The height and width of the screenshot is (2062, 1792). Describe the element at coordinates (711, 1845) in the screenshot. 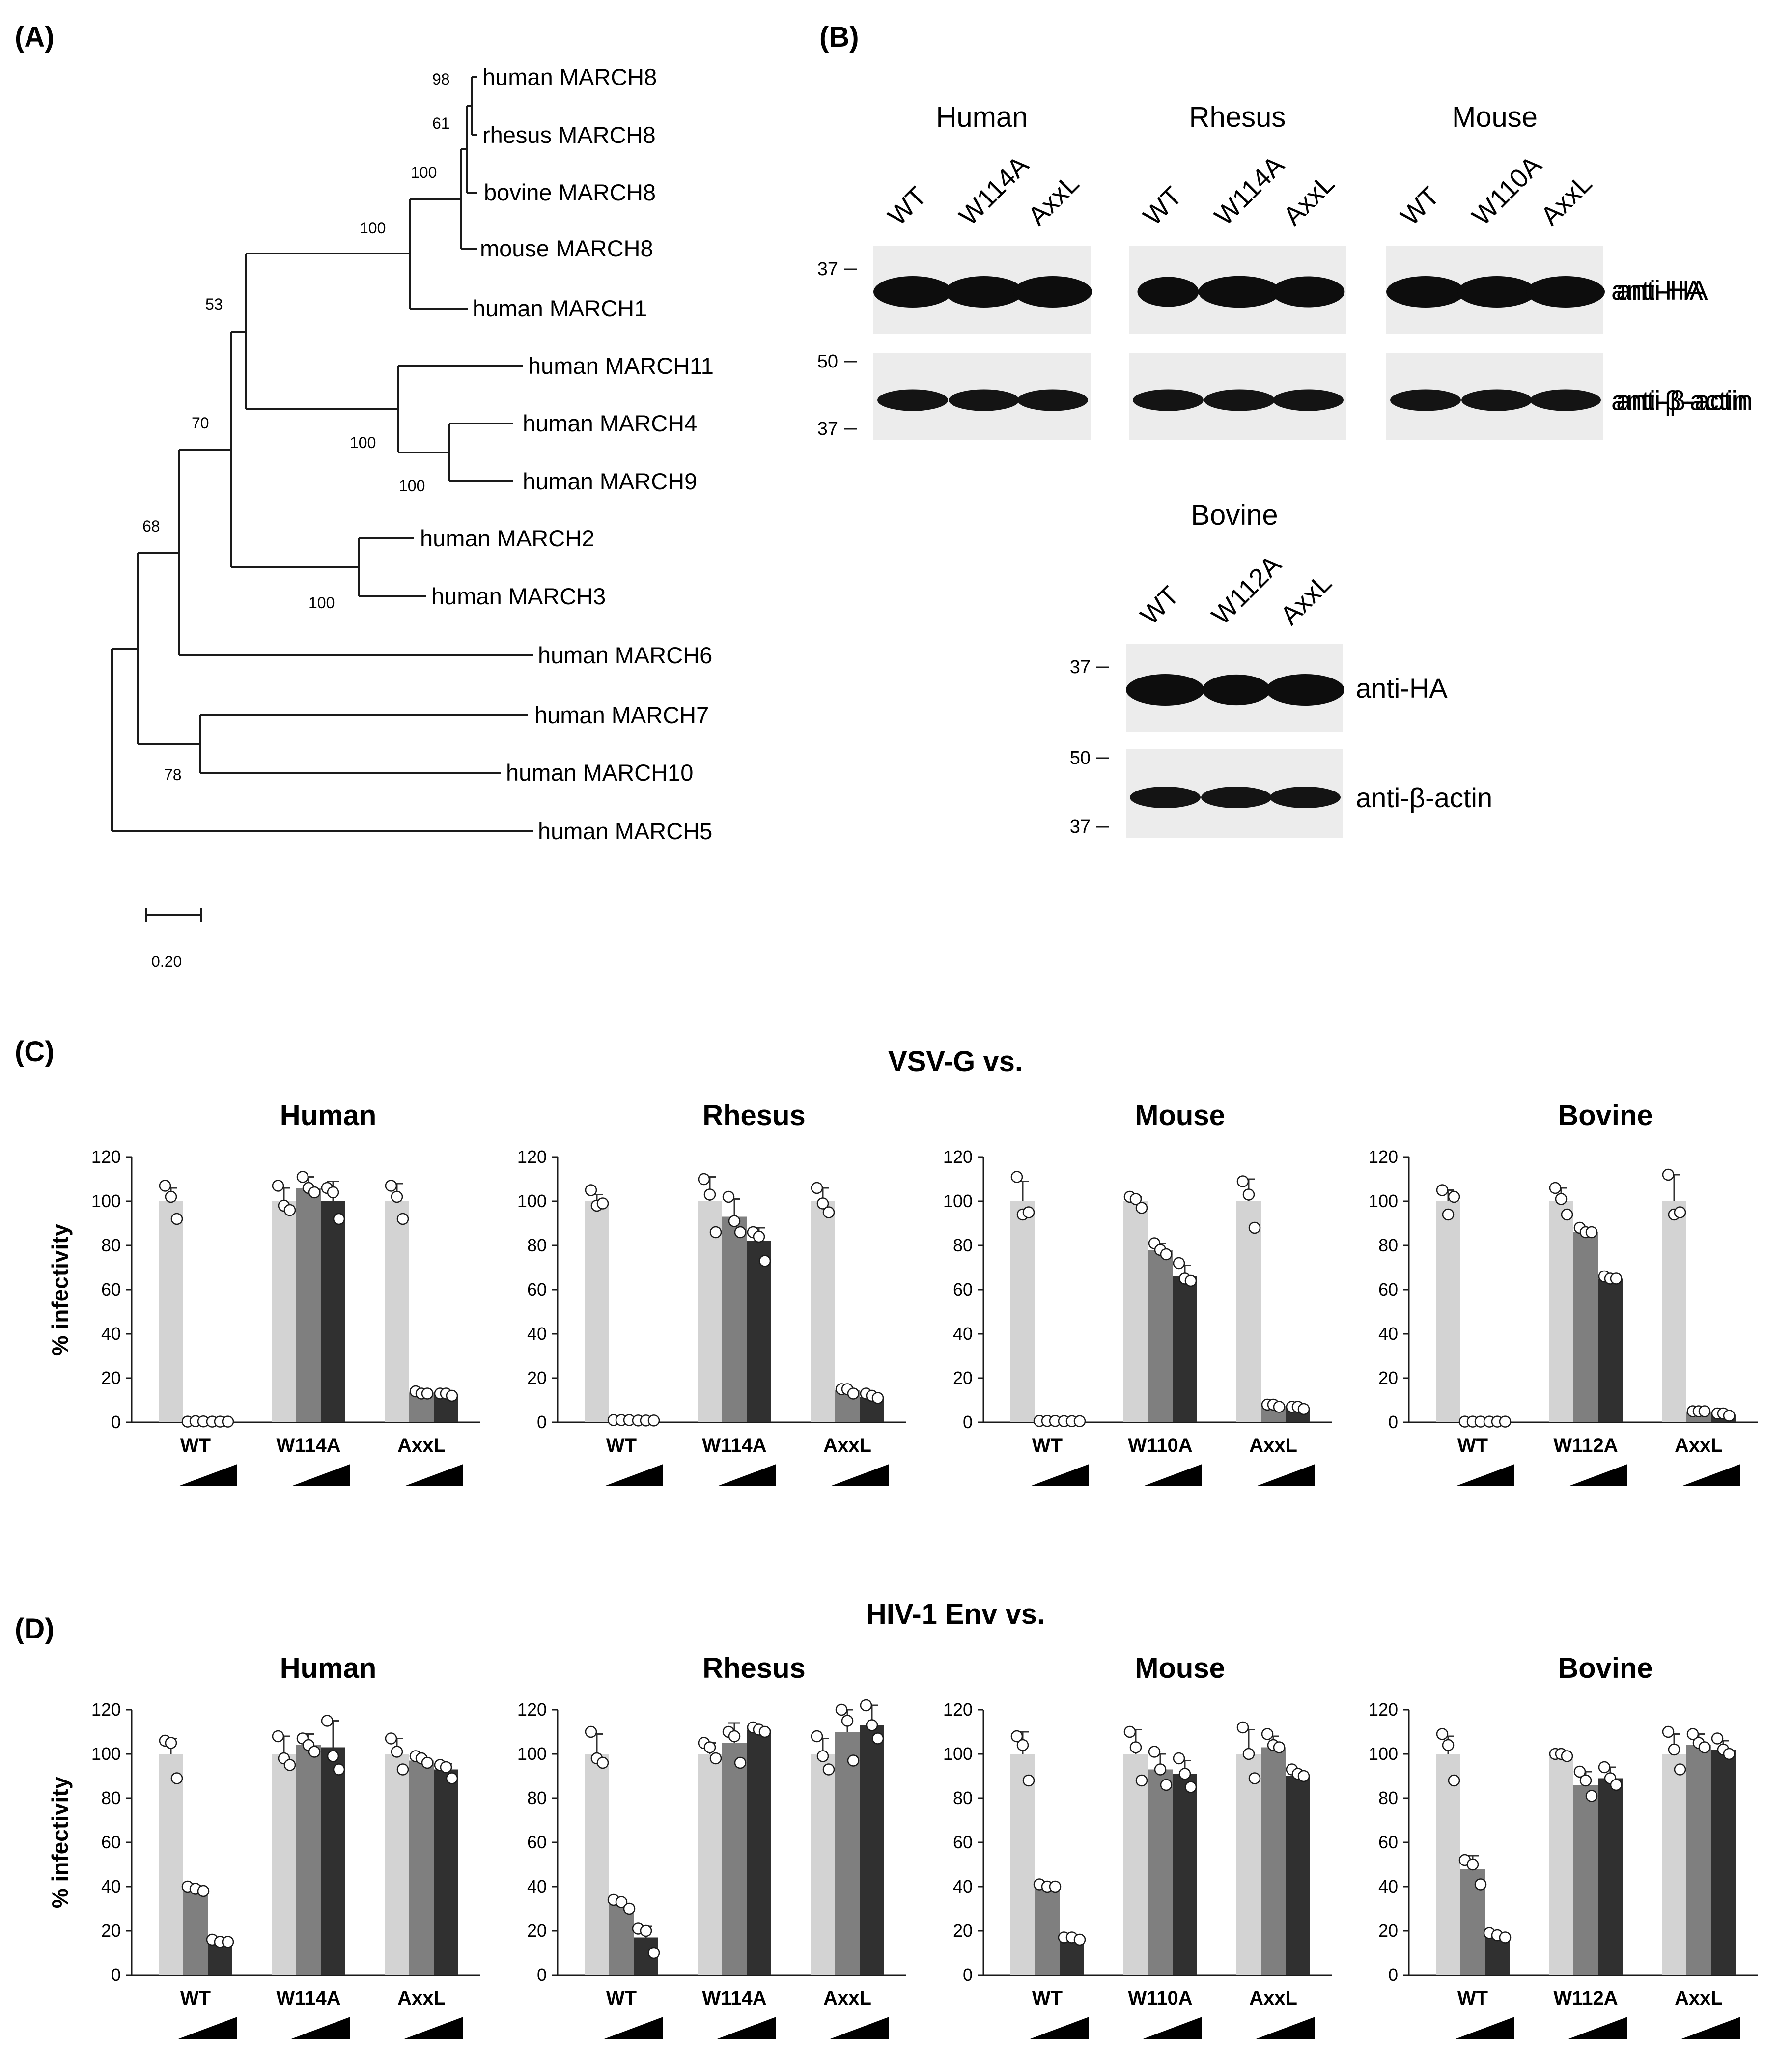

I see `chart-hiv1-rhesus: Rhesus 0 20 40 60 80 100 120 WT W114A AxxL` at that location.